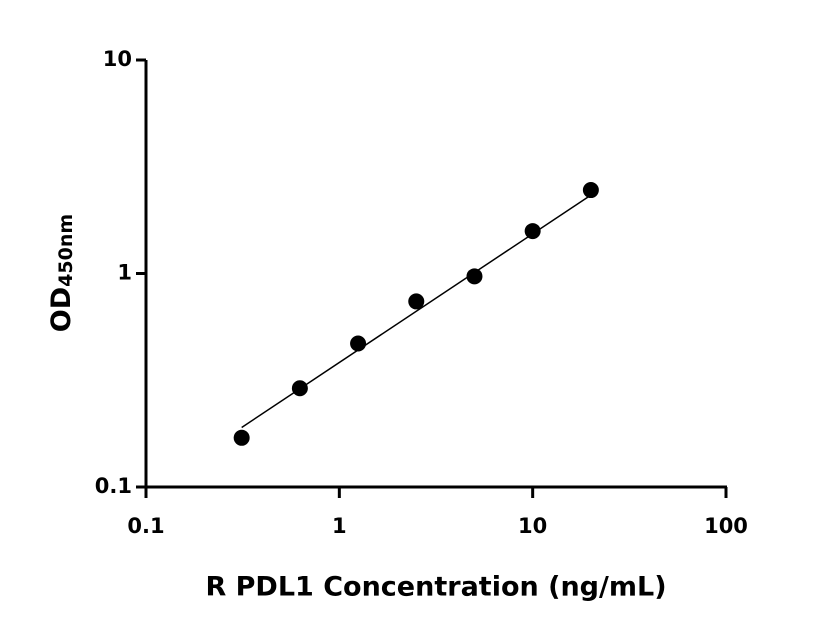 This screenshot has width=816, height=644. What do you see at coordinates (117, 59) in the screenshot?
I see `y-tick-label: 10` at bounding box center [117, 59].